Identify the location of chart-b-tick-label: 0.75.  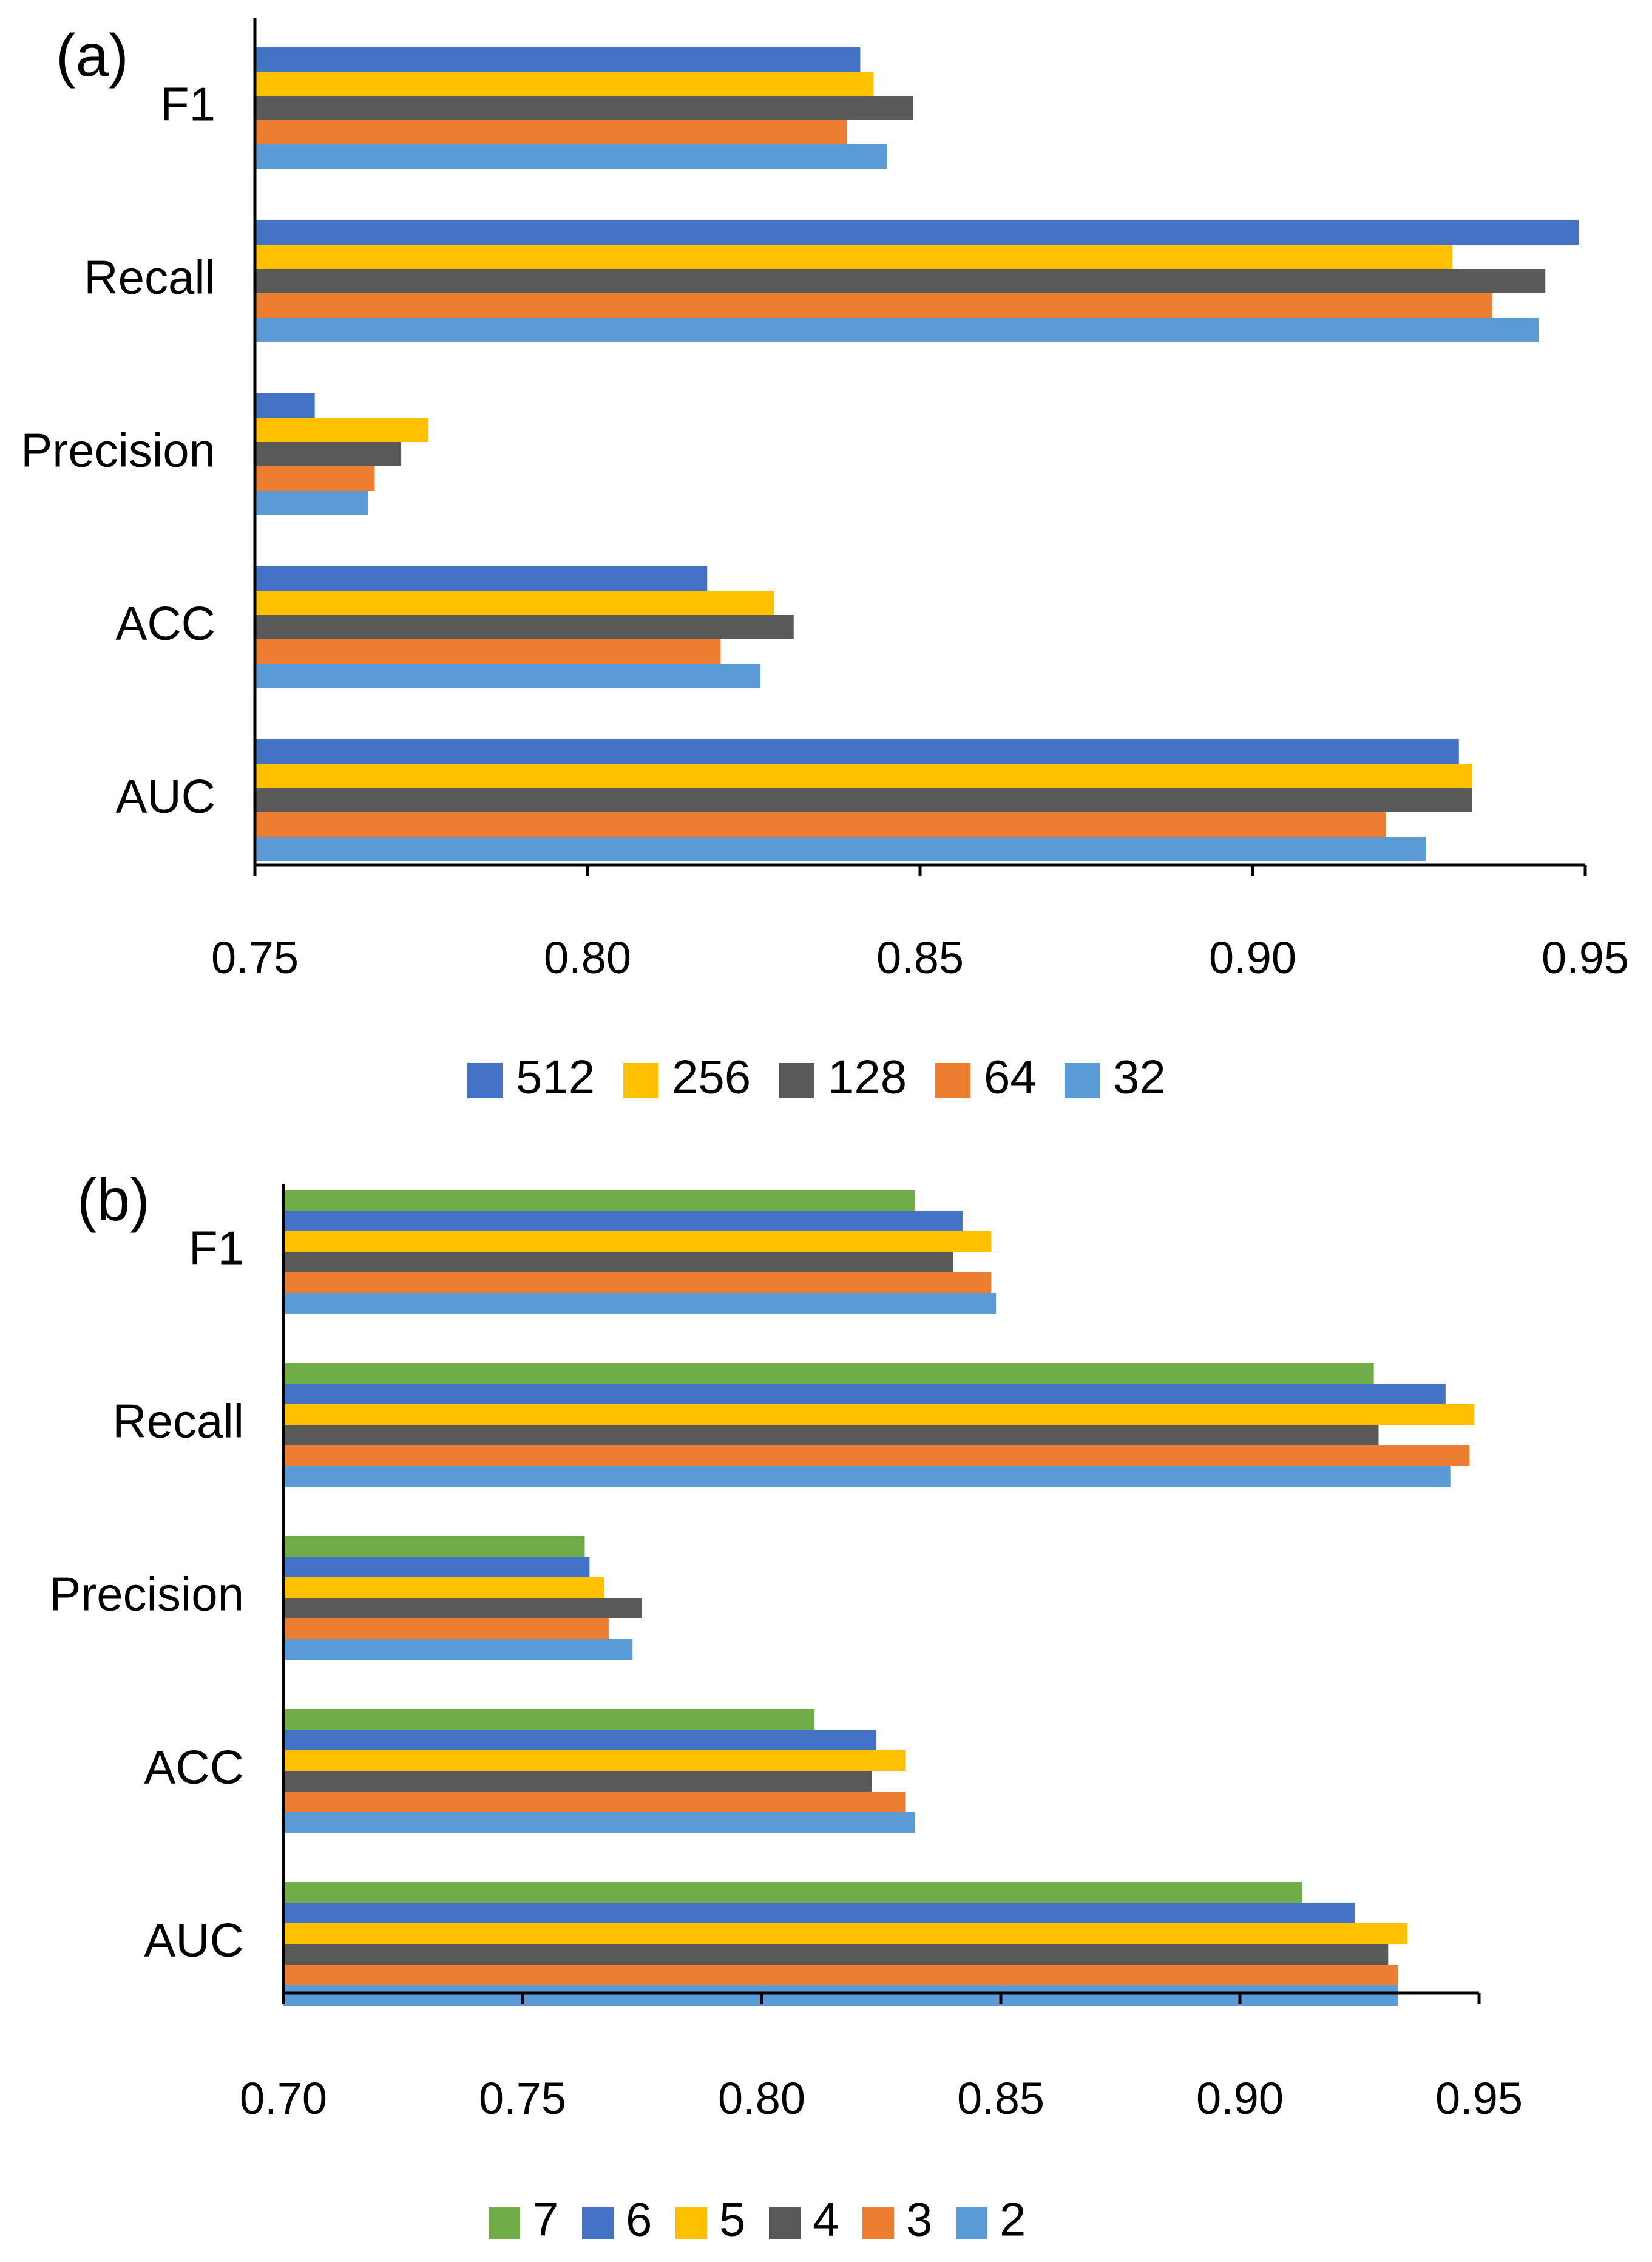
(522, 2098).